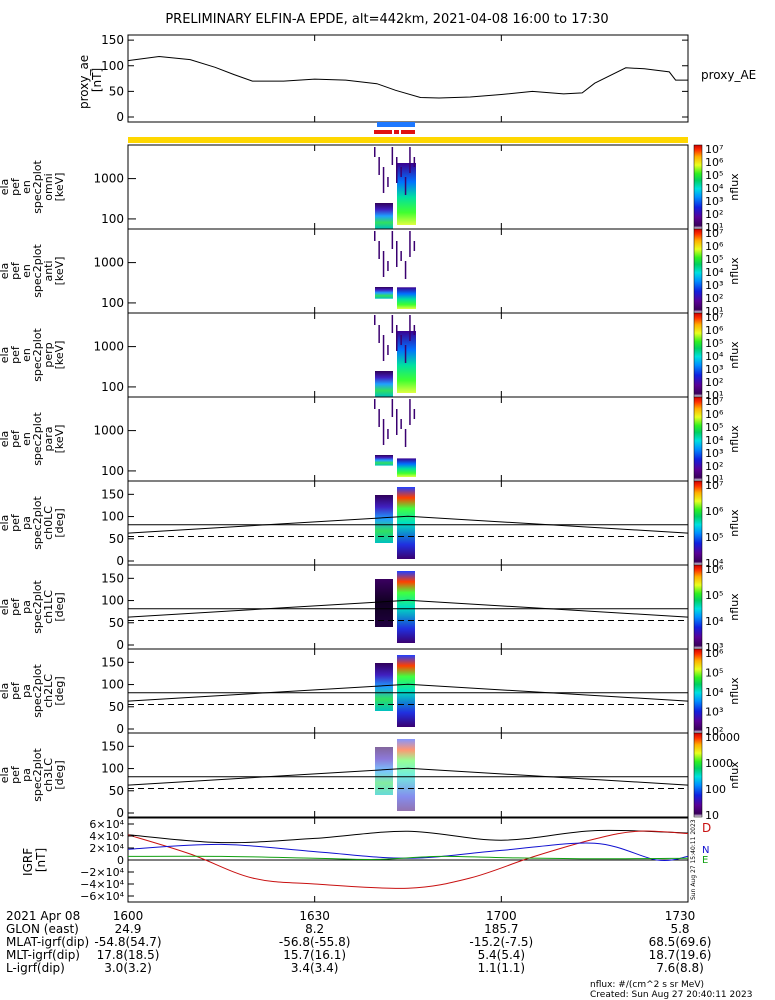 Image resolution: width=775 pixels, height=1000 pixels. I want to click on proxy-ae-line, so click(407, 77).